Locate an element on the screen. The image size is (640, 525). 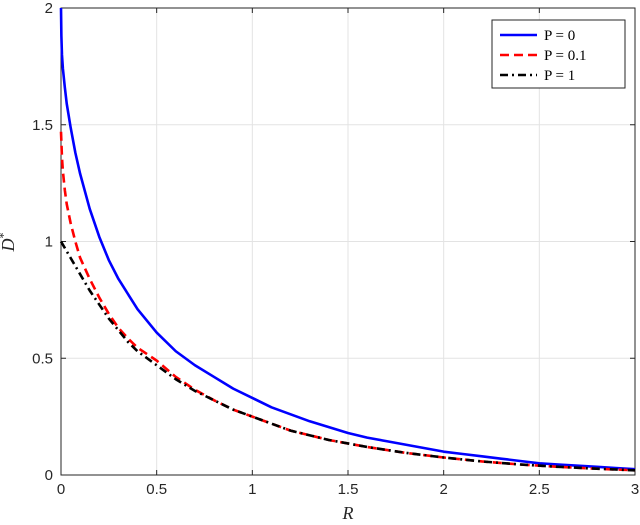
y-tick-label: 0 is located at coordinates (49, 475).